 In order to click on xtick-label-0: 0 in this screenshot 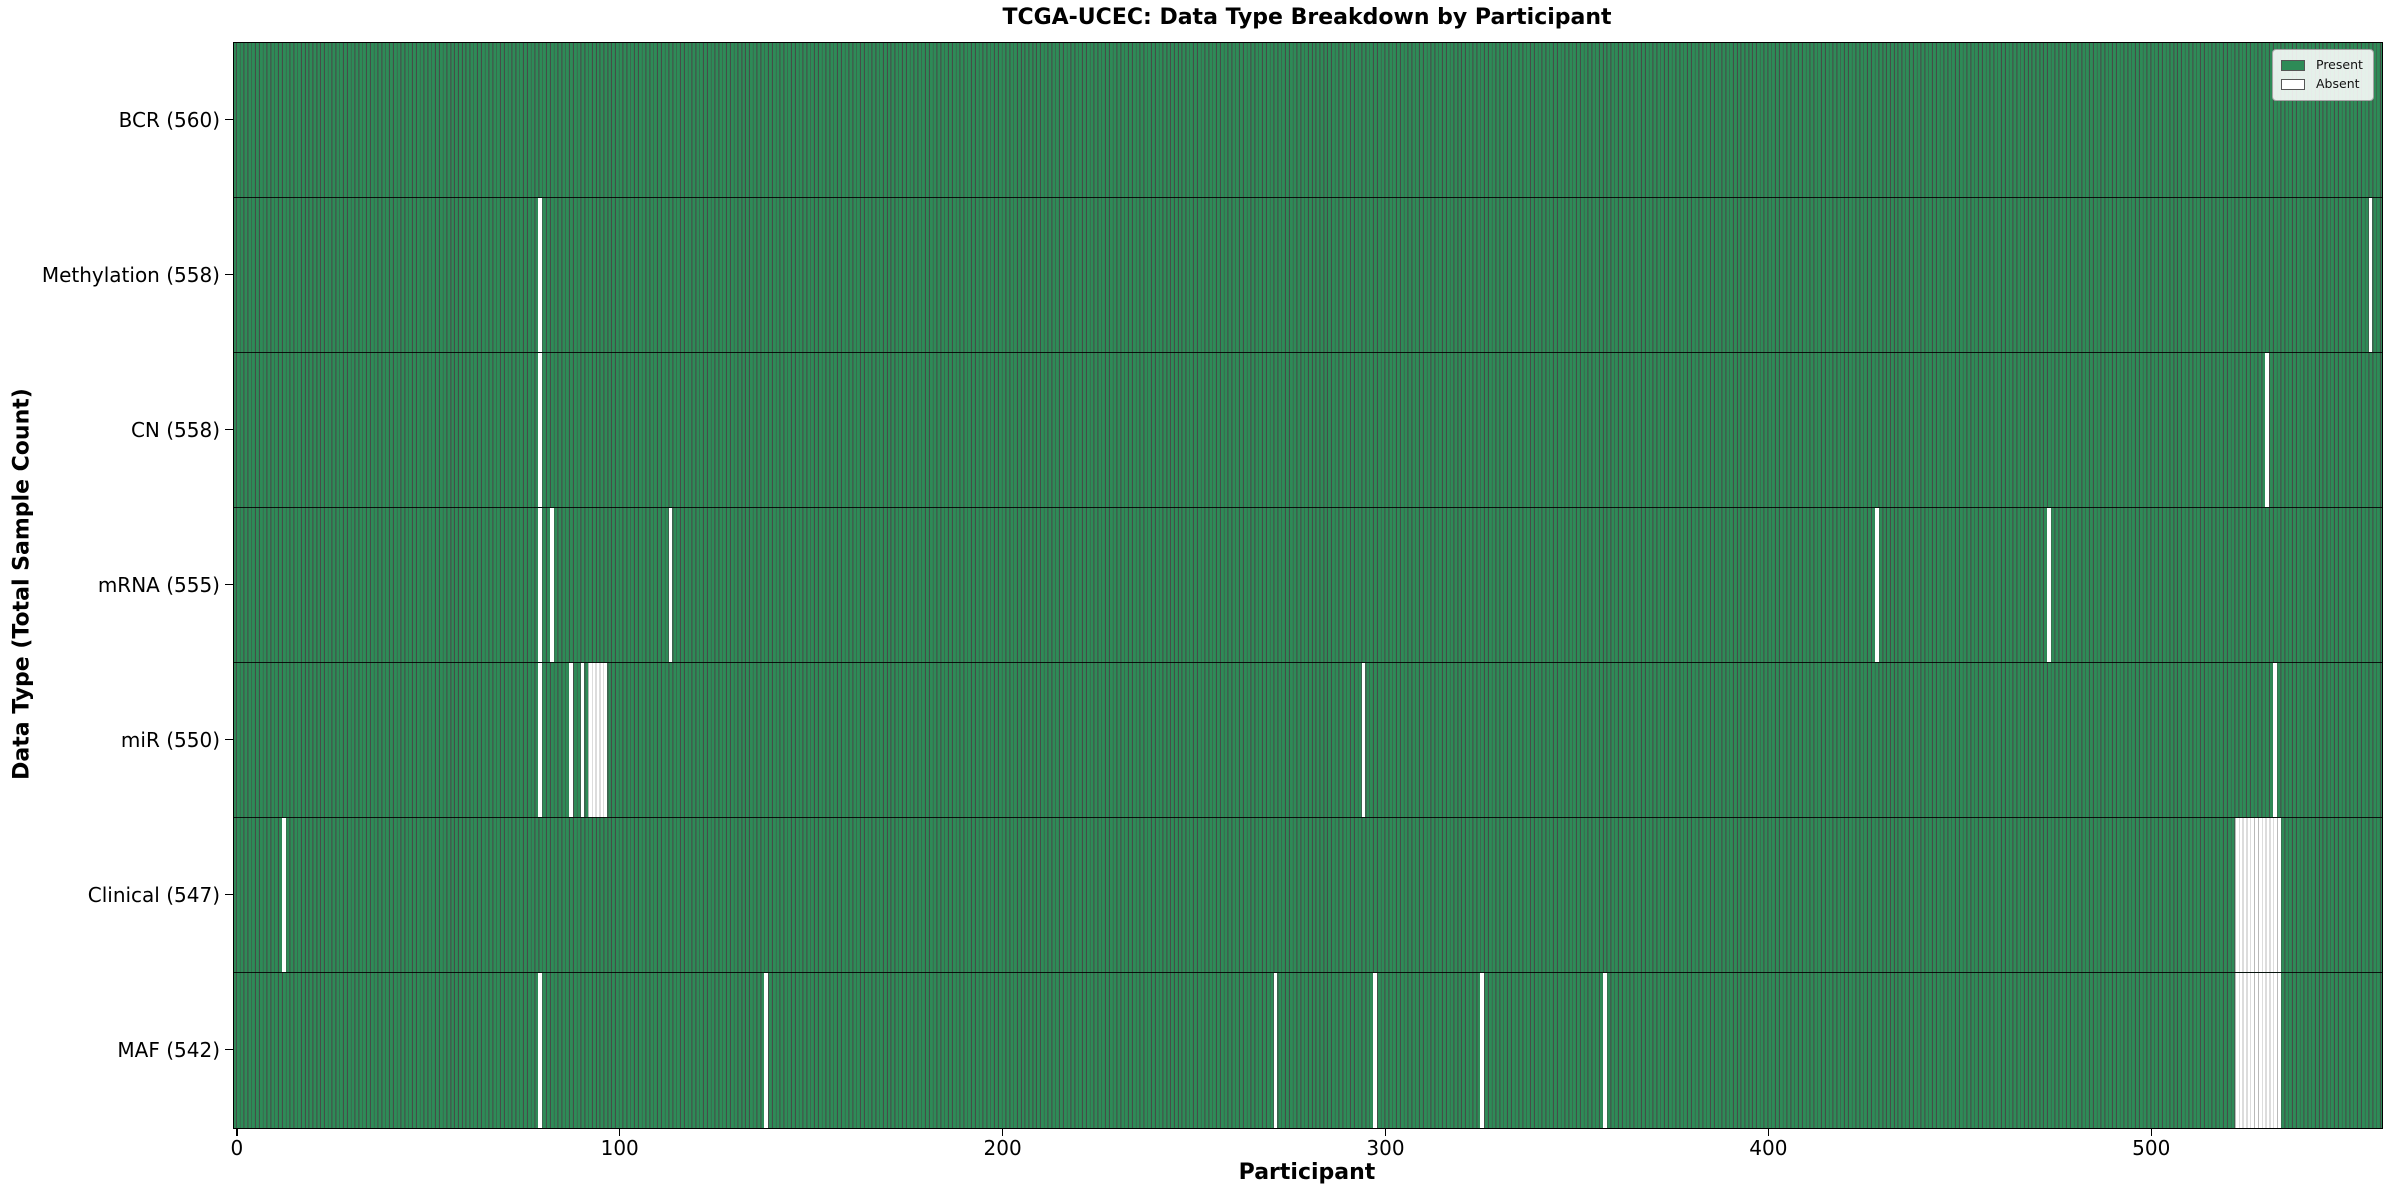, I will do `click(237, 1148)`.